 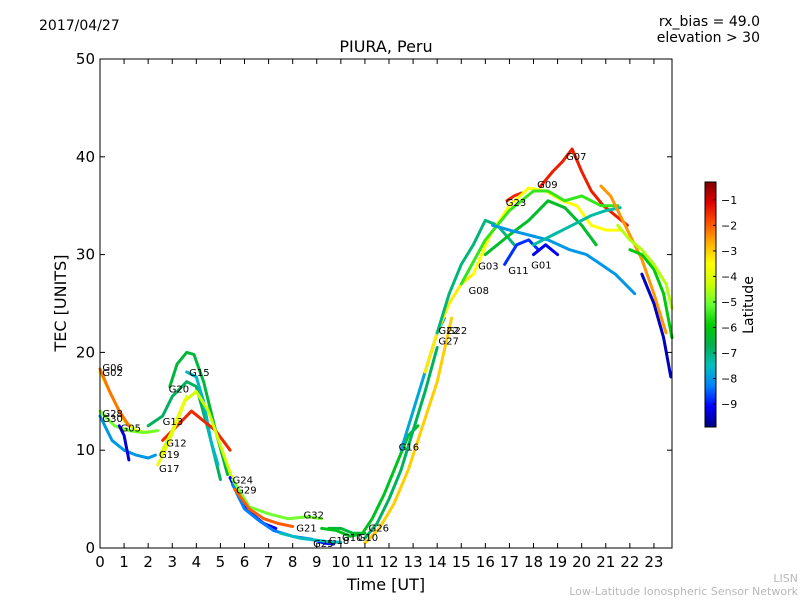 What do you see at coordinates (173, 422) in the screenshot?
I see `satellite-label-g13: G13` at bounding box center [173, 422].